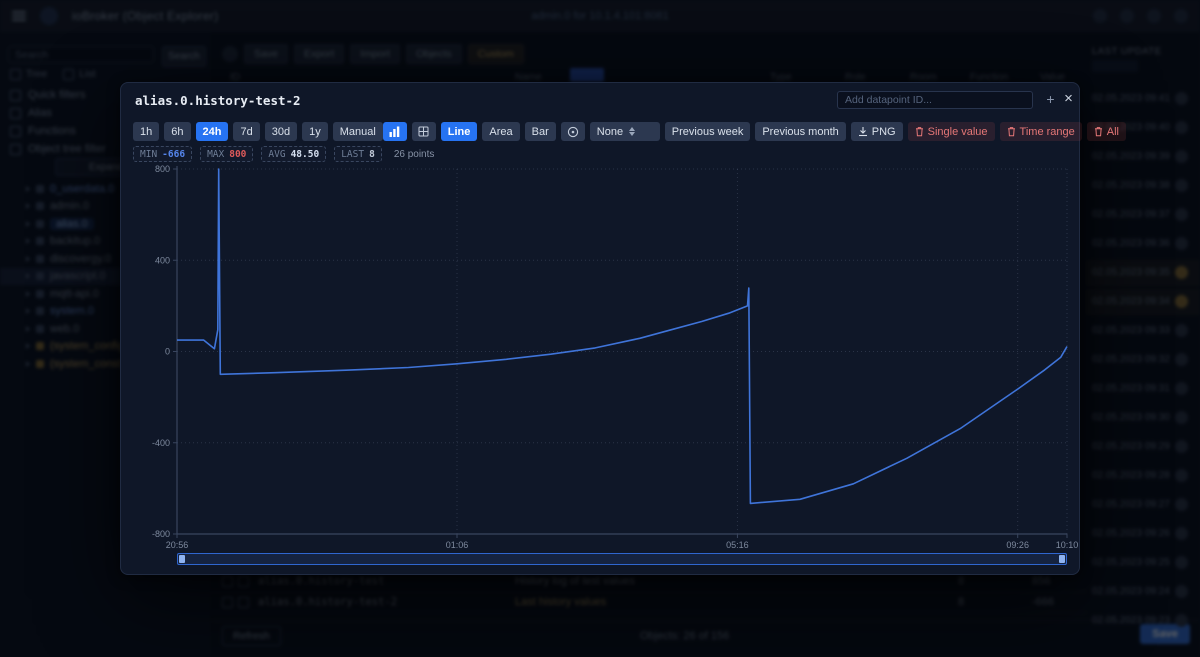 Image resolution: width=1200 pixels, height=657 pixels. I want to click on previous-month-button: Previous month, so click(800, 131).